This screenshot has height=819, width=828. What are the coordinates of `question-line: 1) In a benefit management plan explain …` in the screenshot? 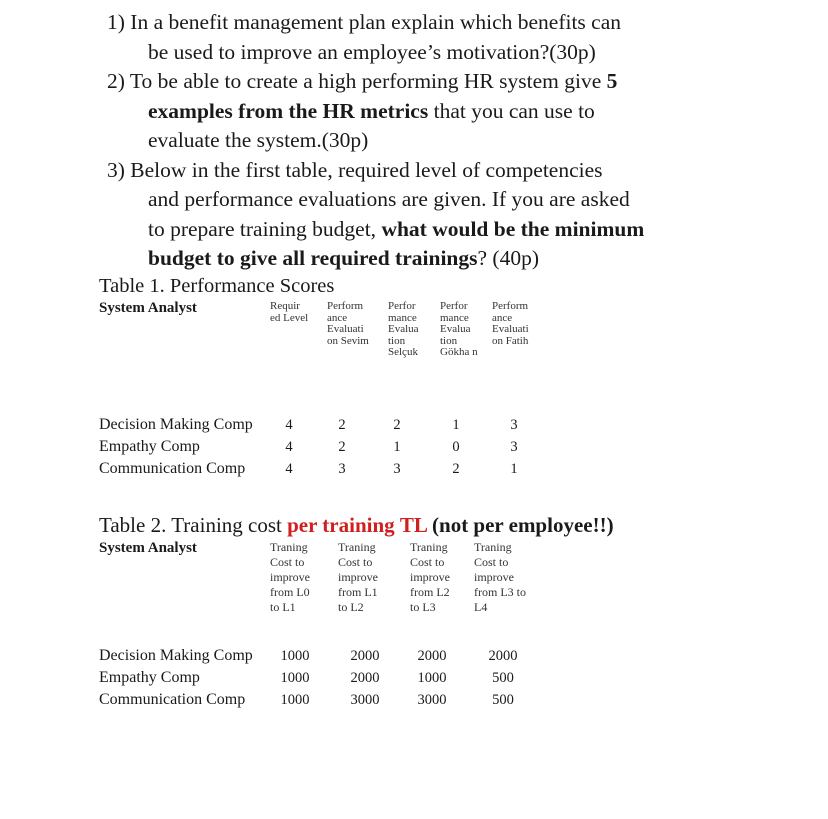 It's located at (364, 22).